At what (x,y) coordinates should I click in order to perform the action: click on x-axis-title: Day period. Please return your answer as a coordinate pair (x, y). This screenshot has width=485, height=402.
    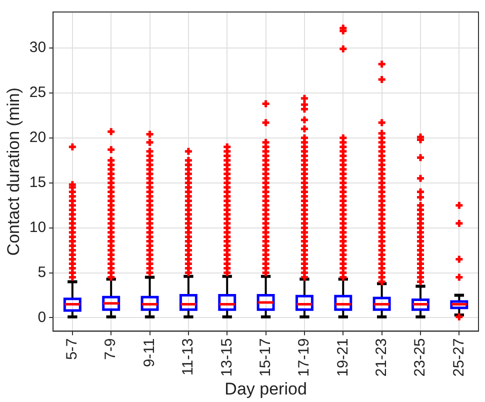
    Looking at the image, I should click on (265, 388).